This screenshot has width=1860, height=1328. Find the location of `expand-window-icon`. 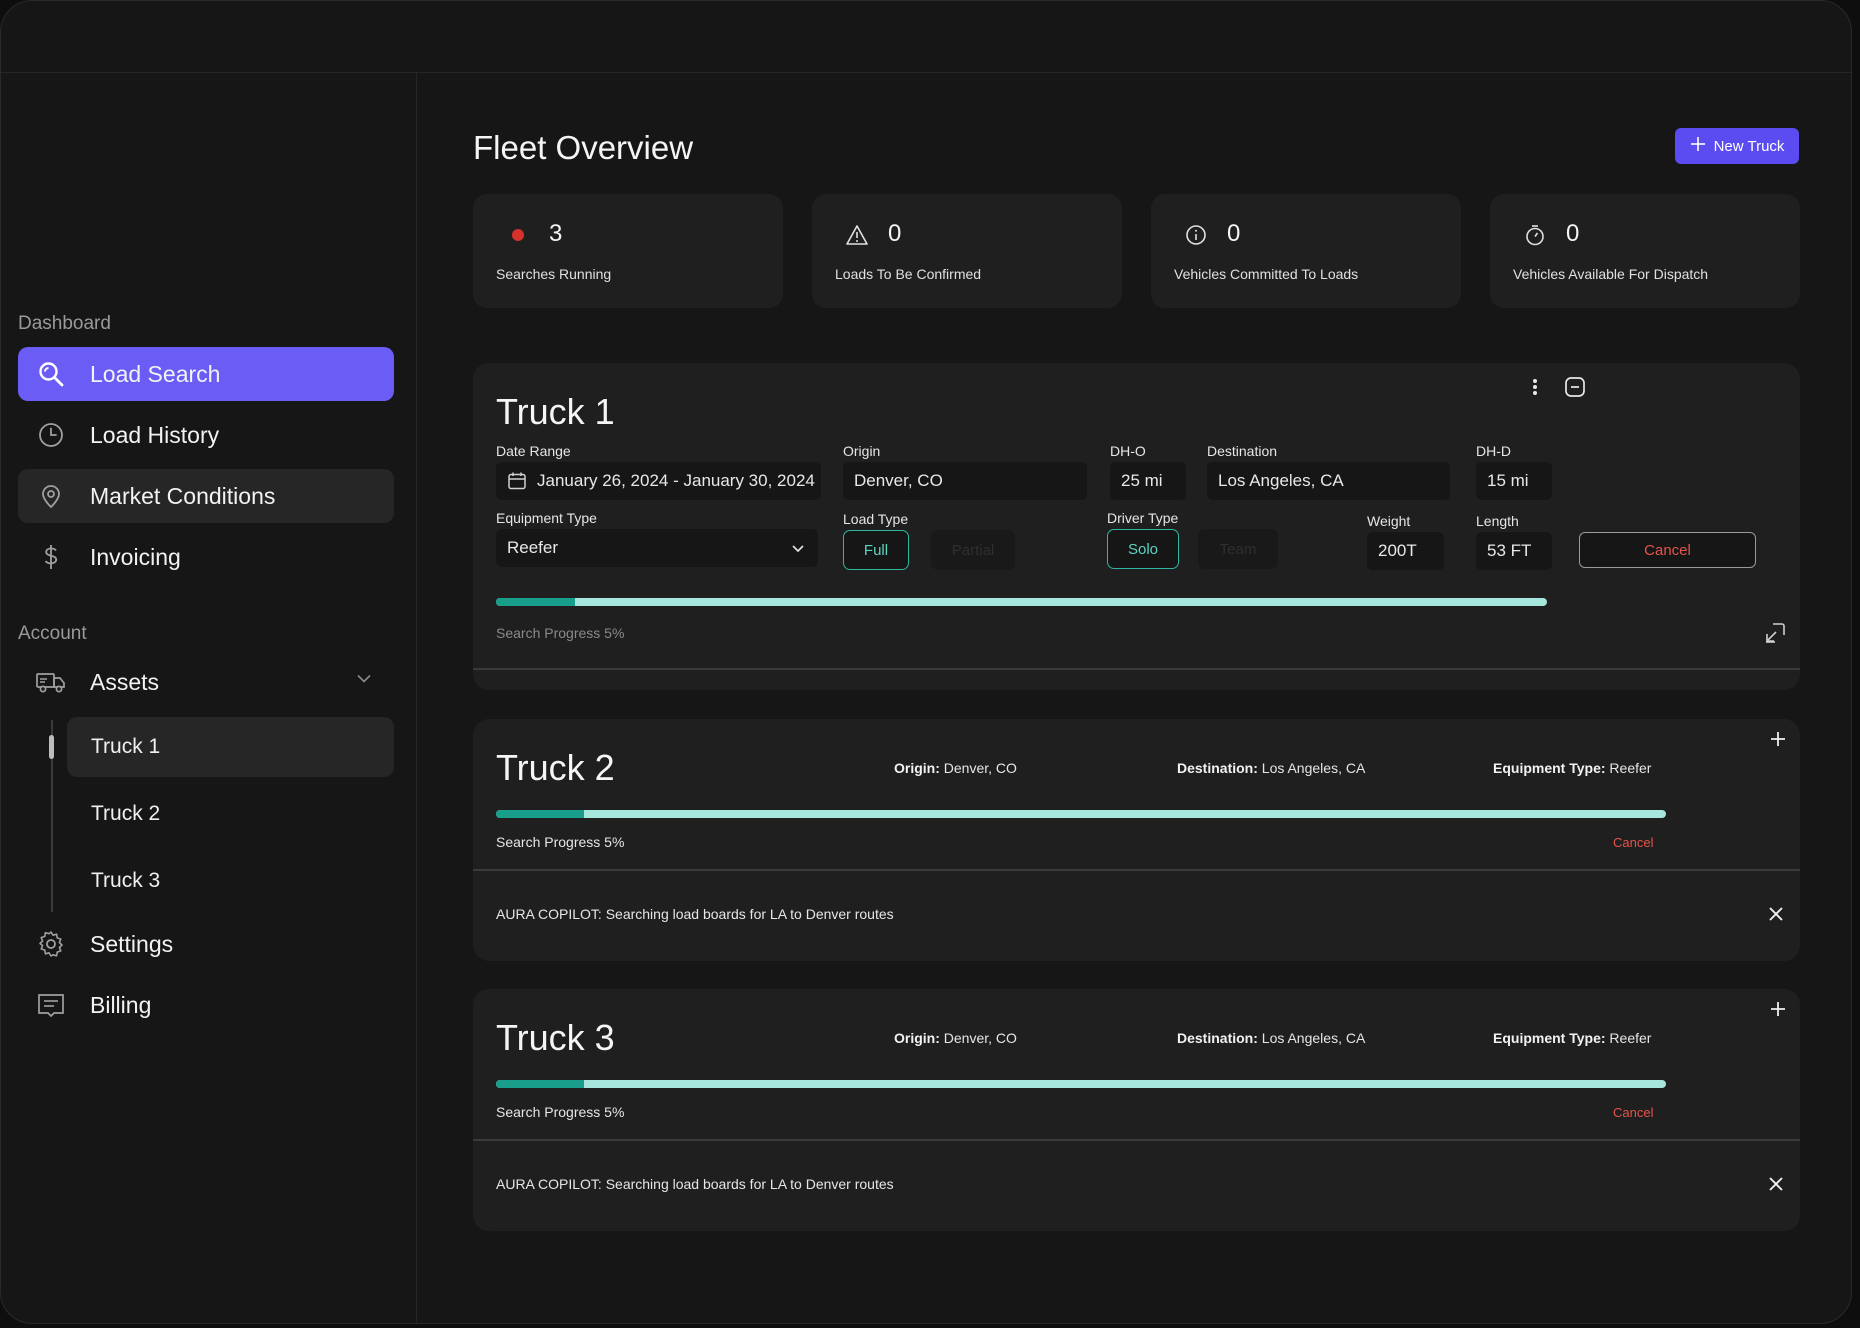

expand-window-icon is located at coordinates (1775, 633).